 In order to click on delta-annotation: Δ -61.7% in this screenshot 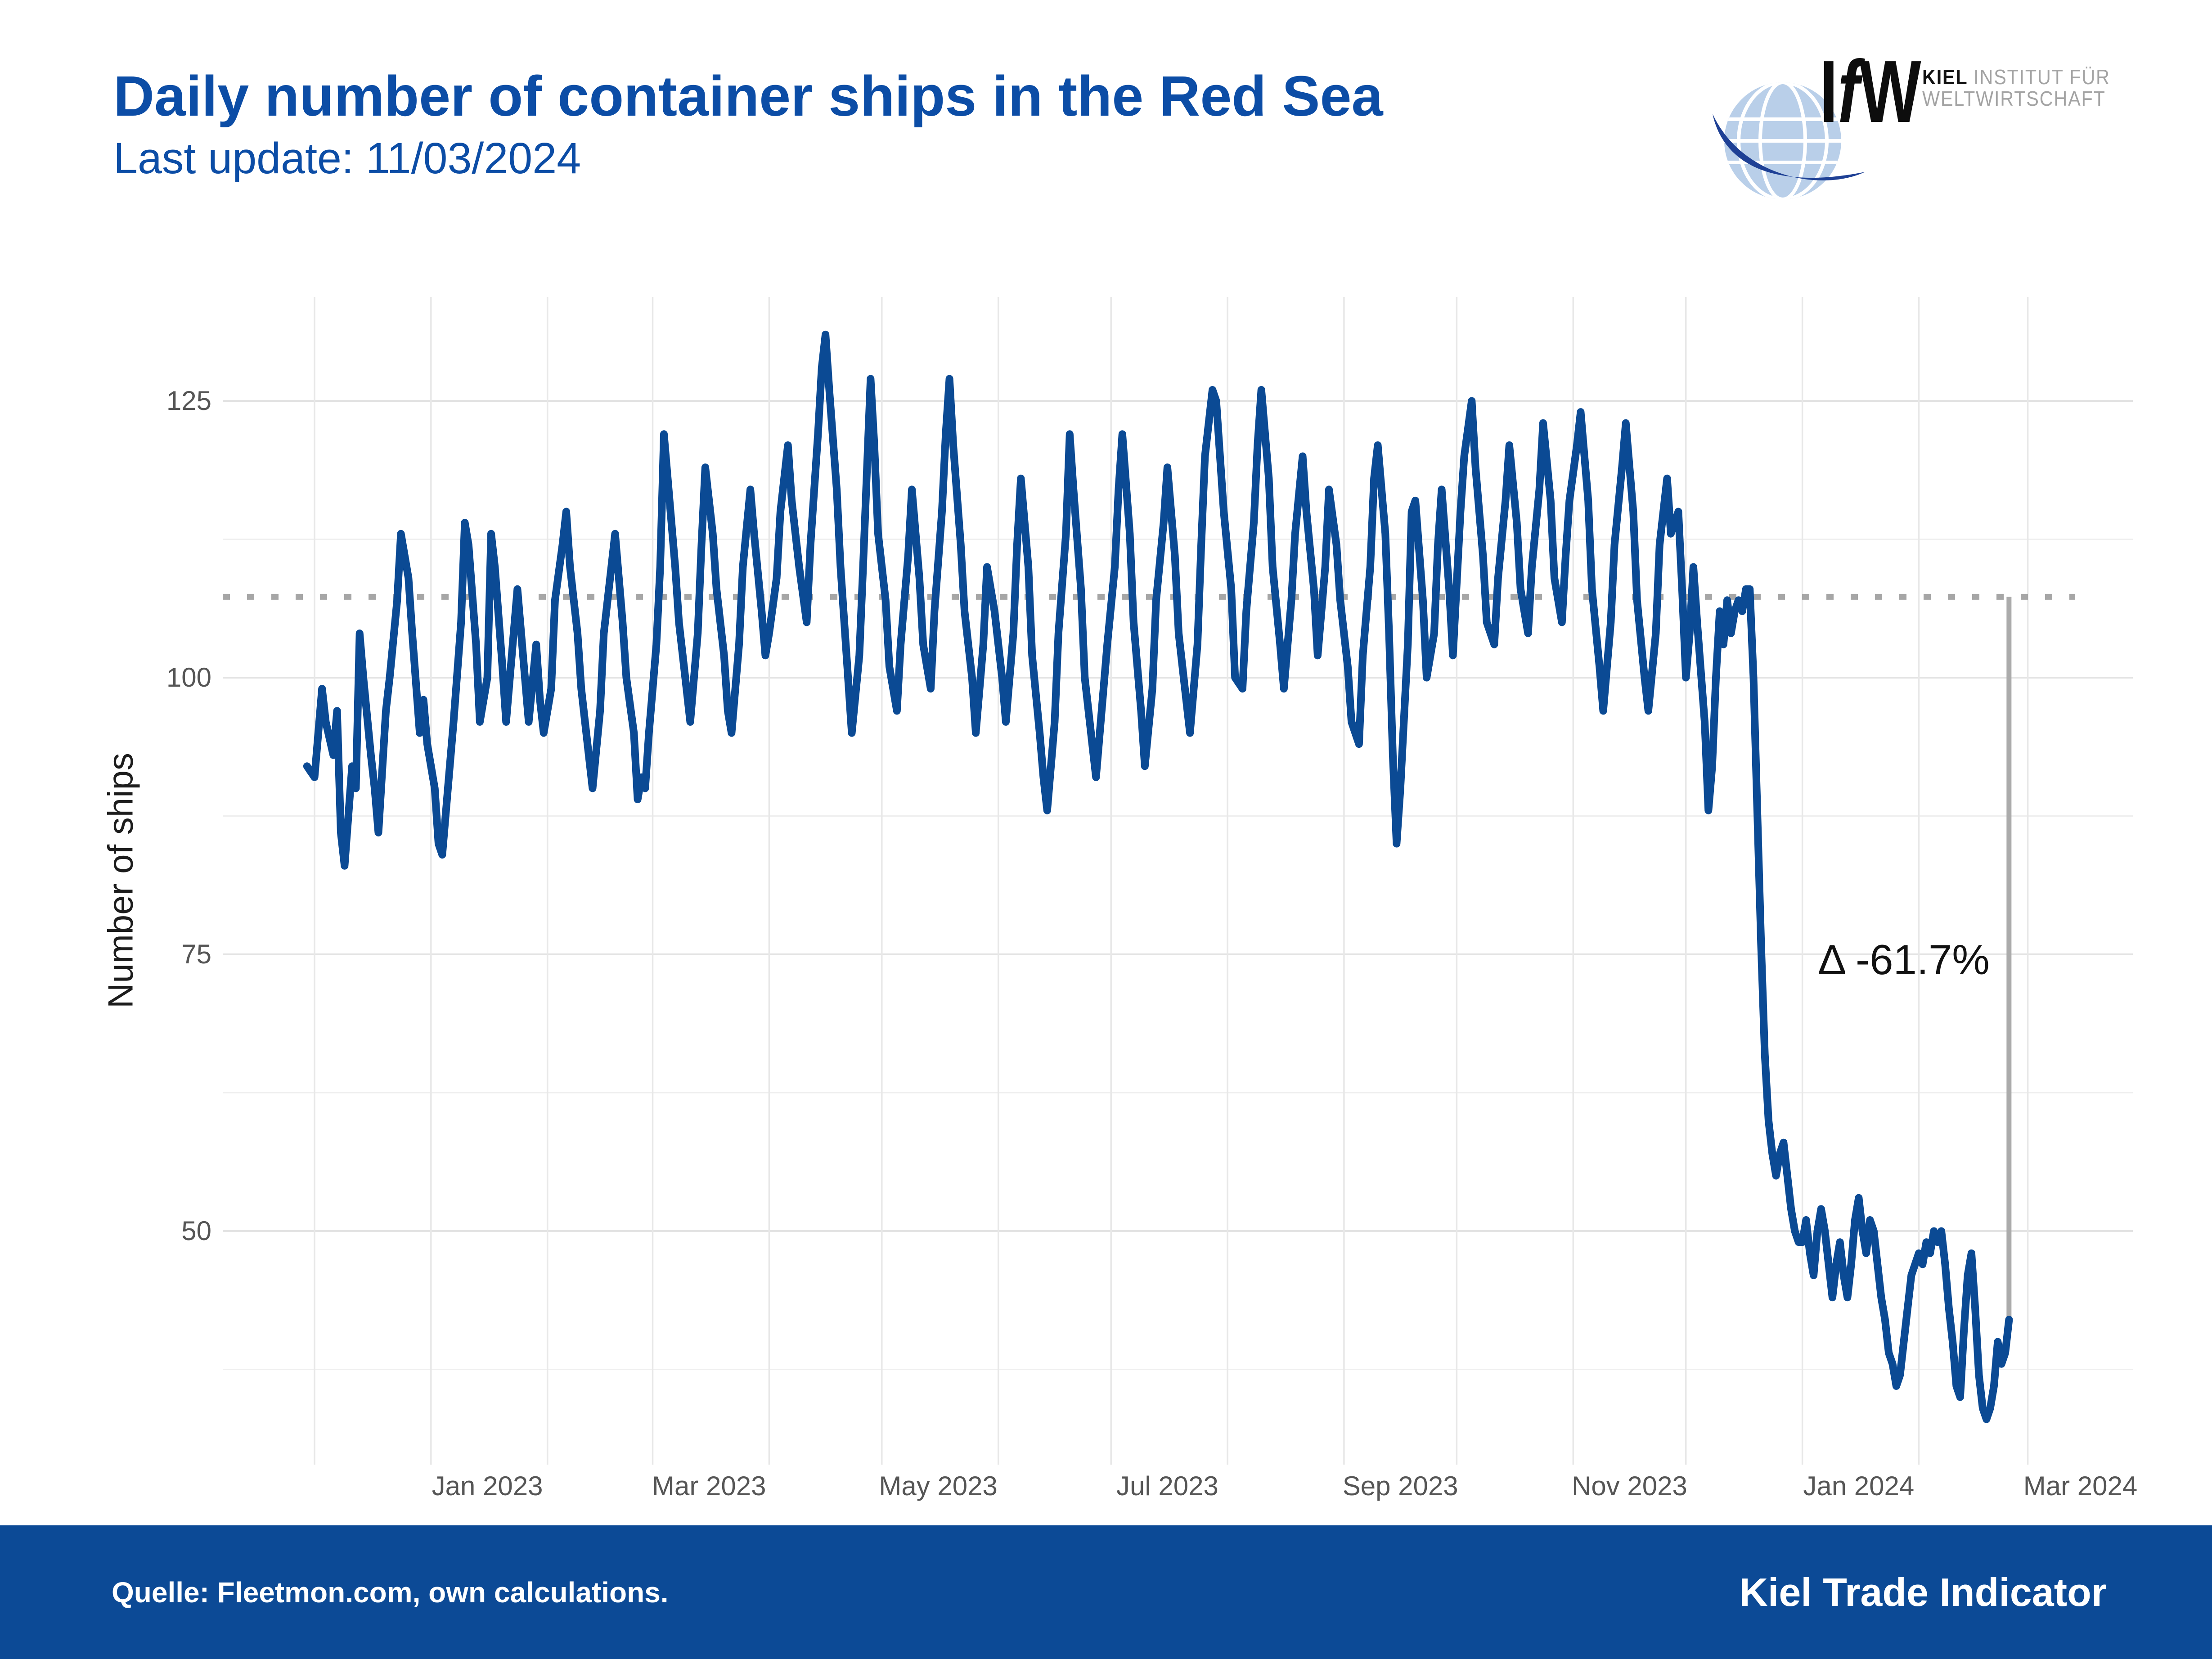, I will do `click(1904, 960)`.